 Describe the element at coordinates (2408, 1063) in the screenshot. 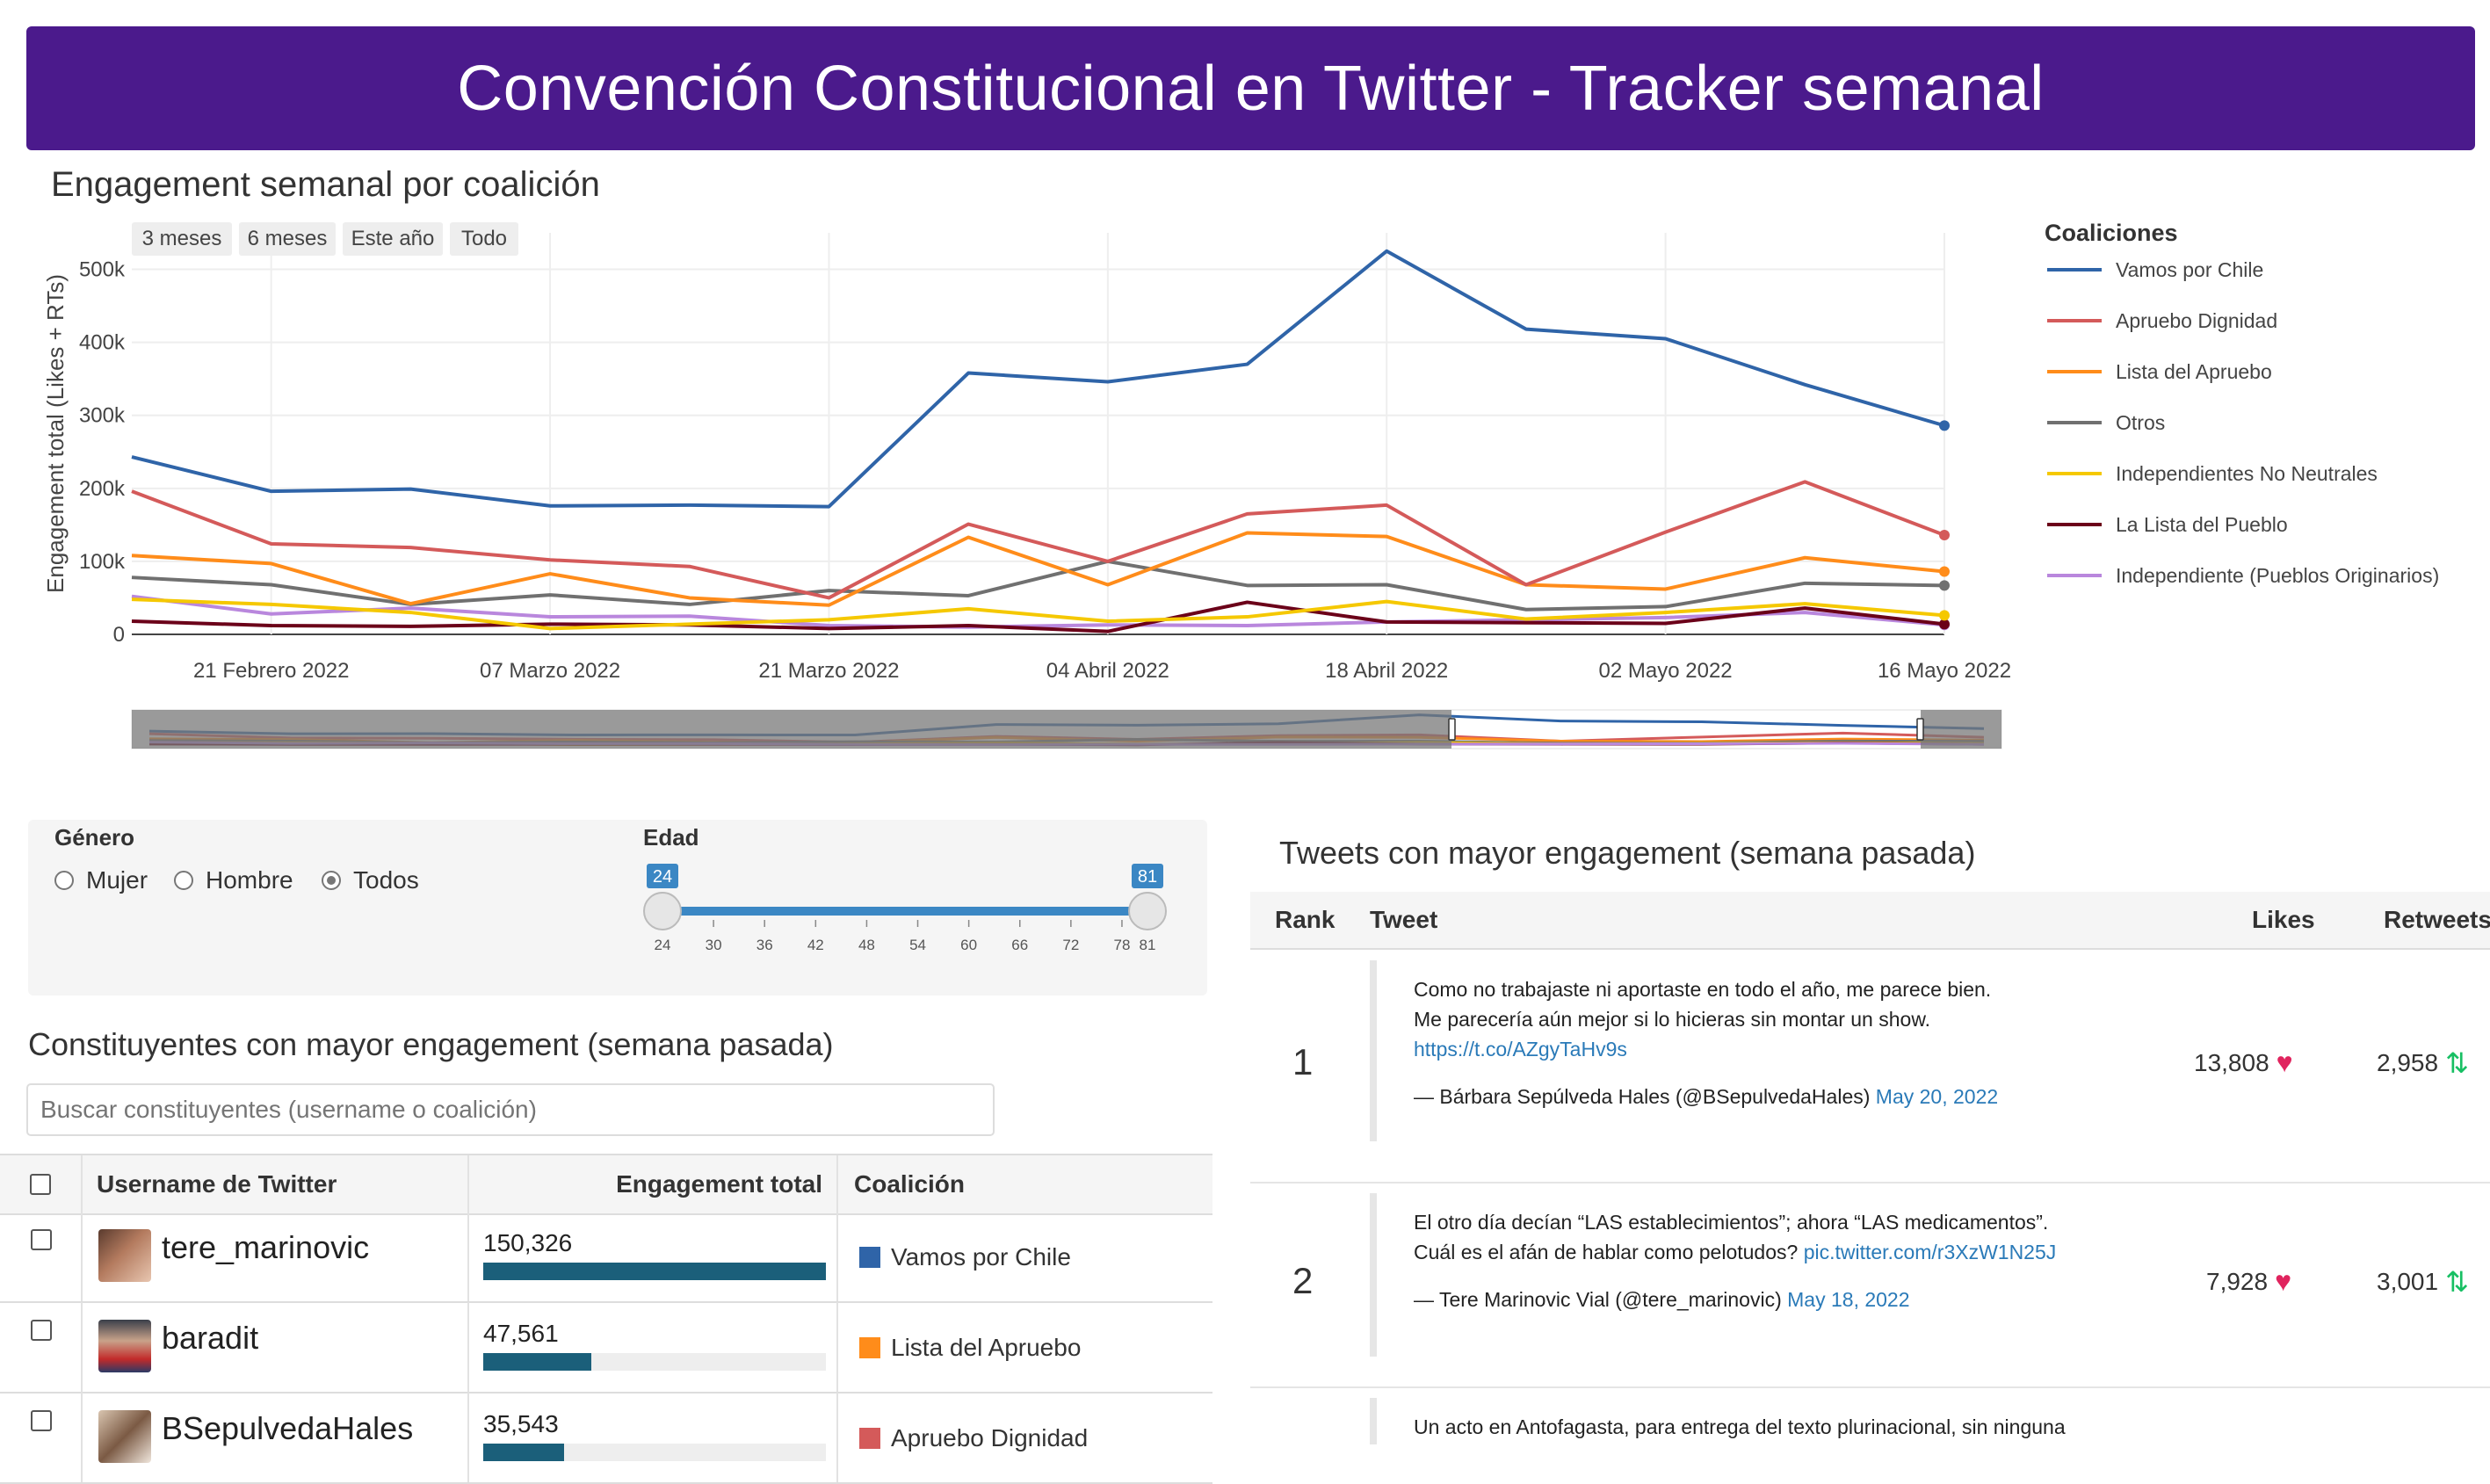

I see `retweets-count: 2,958` at that location.